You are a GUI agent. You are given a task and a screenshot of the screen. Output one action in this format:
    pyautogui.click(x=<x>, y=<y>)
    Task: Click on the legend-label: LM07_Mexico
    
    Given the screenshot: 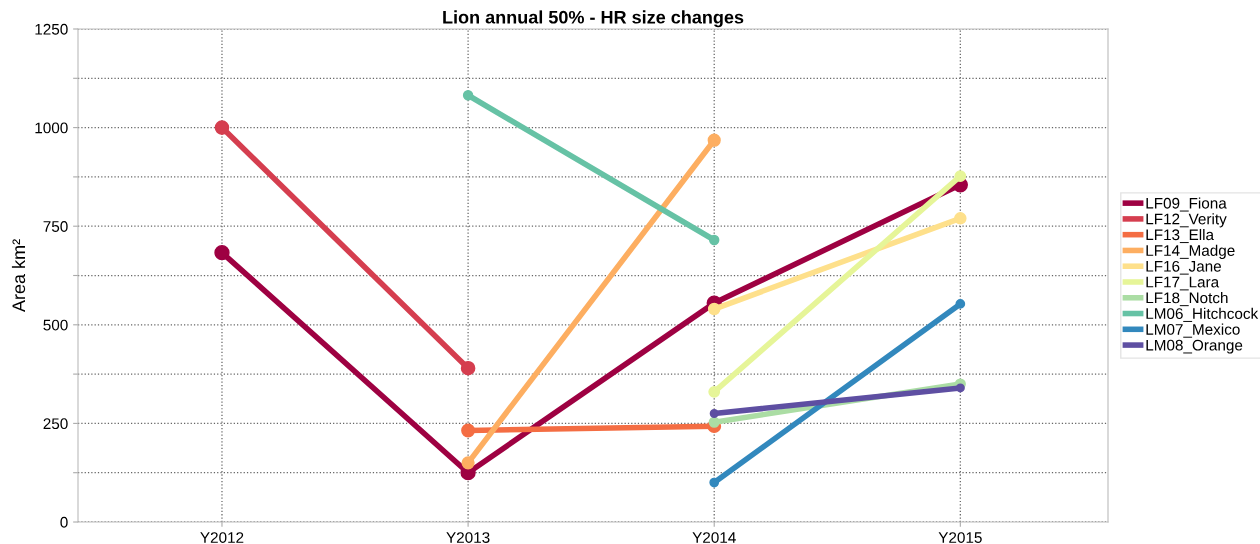 What is the action you would take?
    pyautogui.click(x=1193, y=330)
    